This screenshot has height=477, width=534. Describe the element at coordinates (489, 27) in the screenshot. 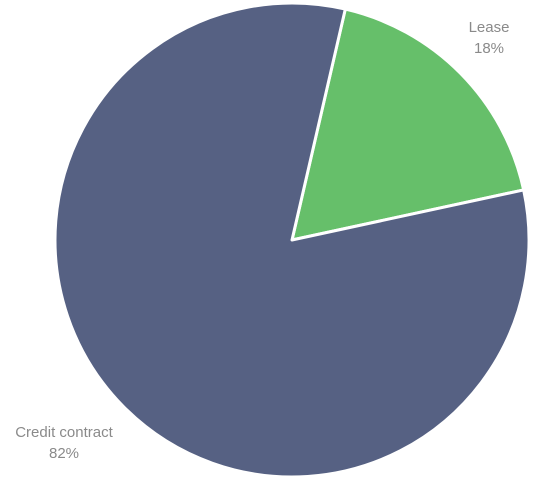

I see `slice-label-lease: Lease` at that location.